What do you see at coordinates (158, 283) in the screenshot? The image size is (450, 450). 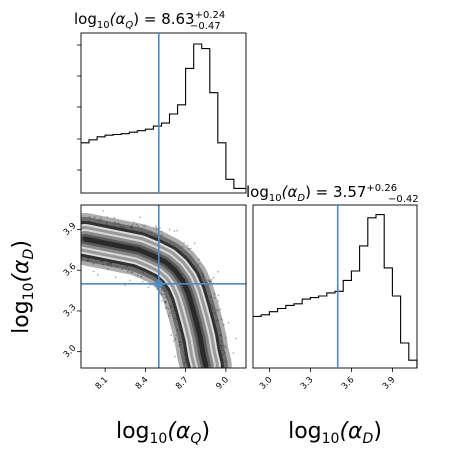 I see `truth-point` at bounding box center [158, 283].